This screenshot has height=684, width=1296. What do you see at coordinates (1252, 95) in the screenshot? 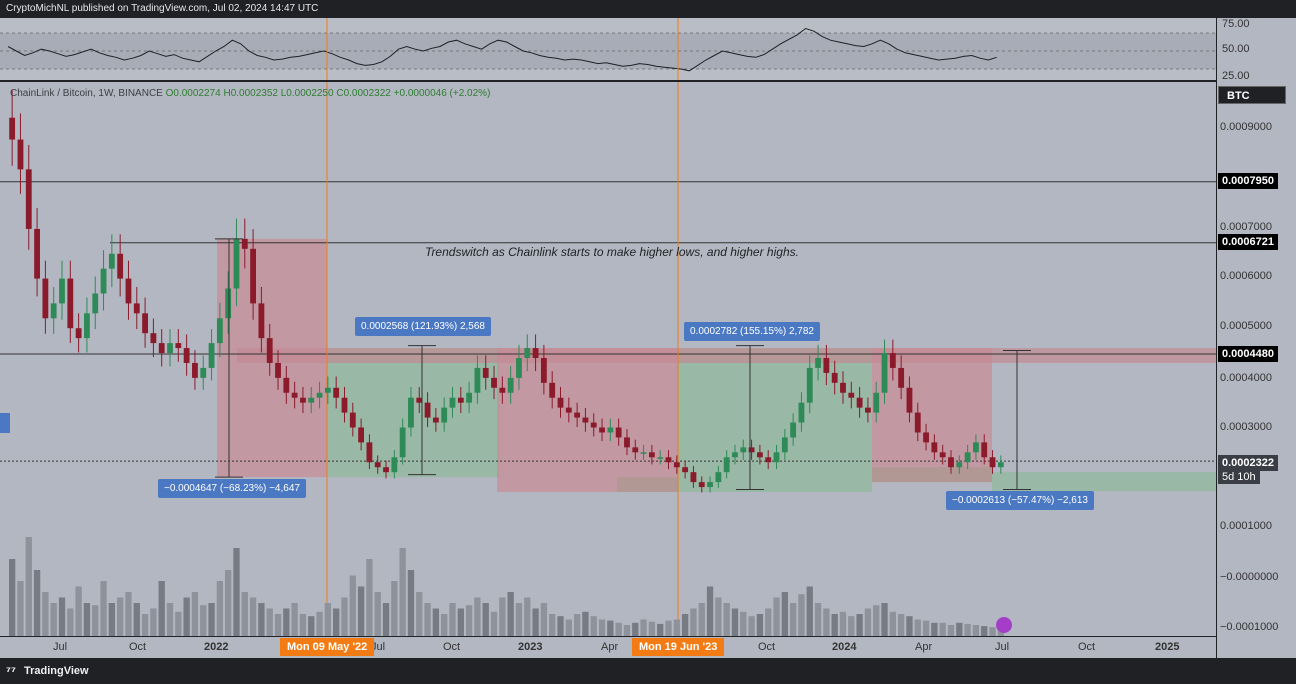
I see `currency-button: BTC` at bounding box center [1252, 95].